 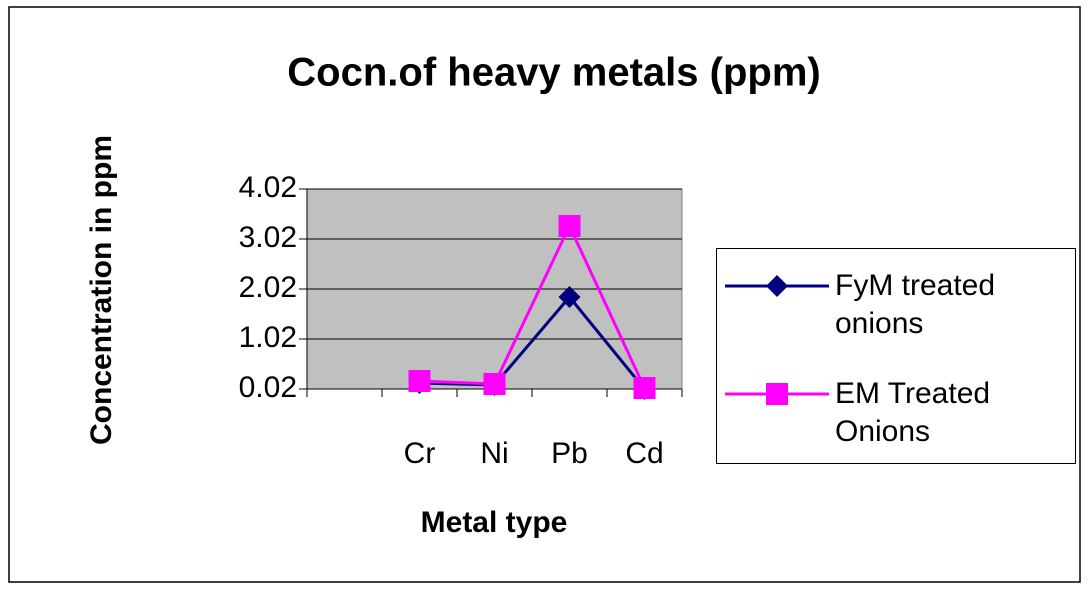 What do you see at coordinates (644, 453) in the screenshot?
I see `x-tick-label: Cd` at bounding box center [644, 453].